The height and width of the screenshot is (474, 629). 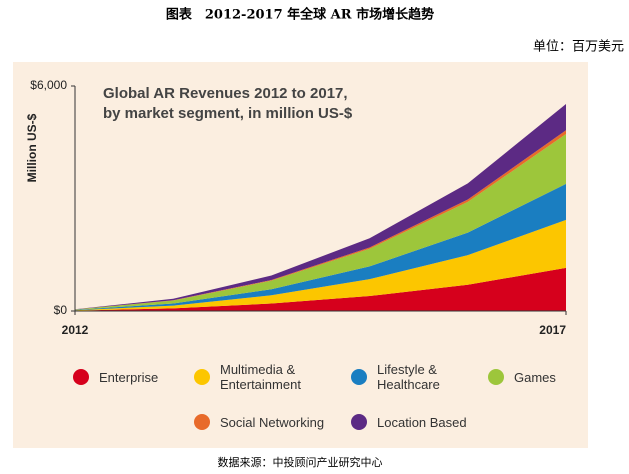 I want to click on legend-item: Lifestyle & Healthcare, so click(x=414, y=377).